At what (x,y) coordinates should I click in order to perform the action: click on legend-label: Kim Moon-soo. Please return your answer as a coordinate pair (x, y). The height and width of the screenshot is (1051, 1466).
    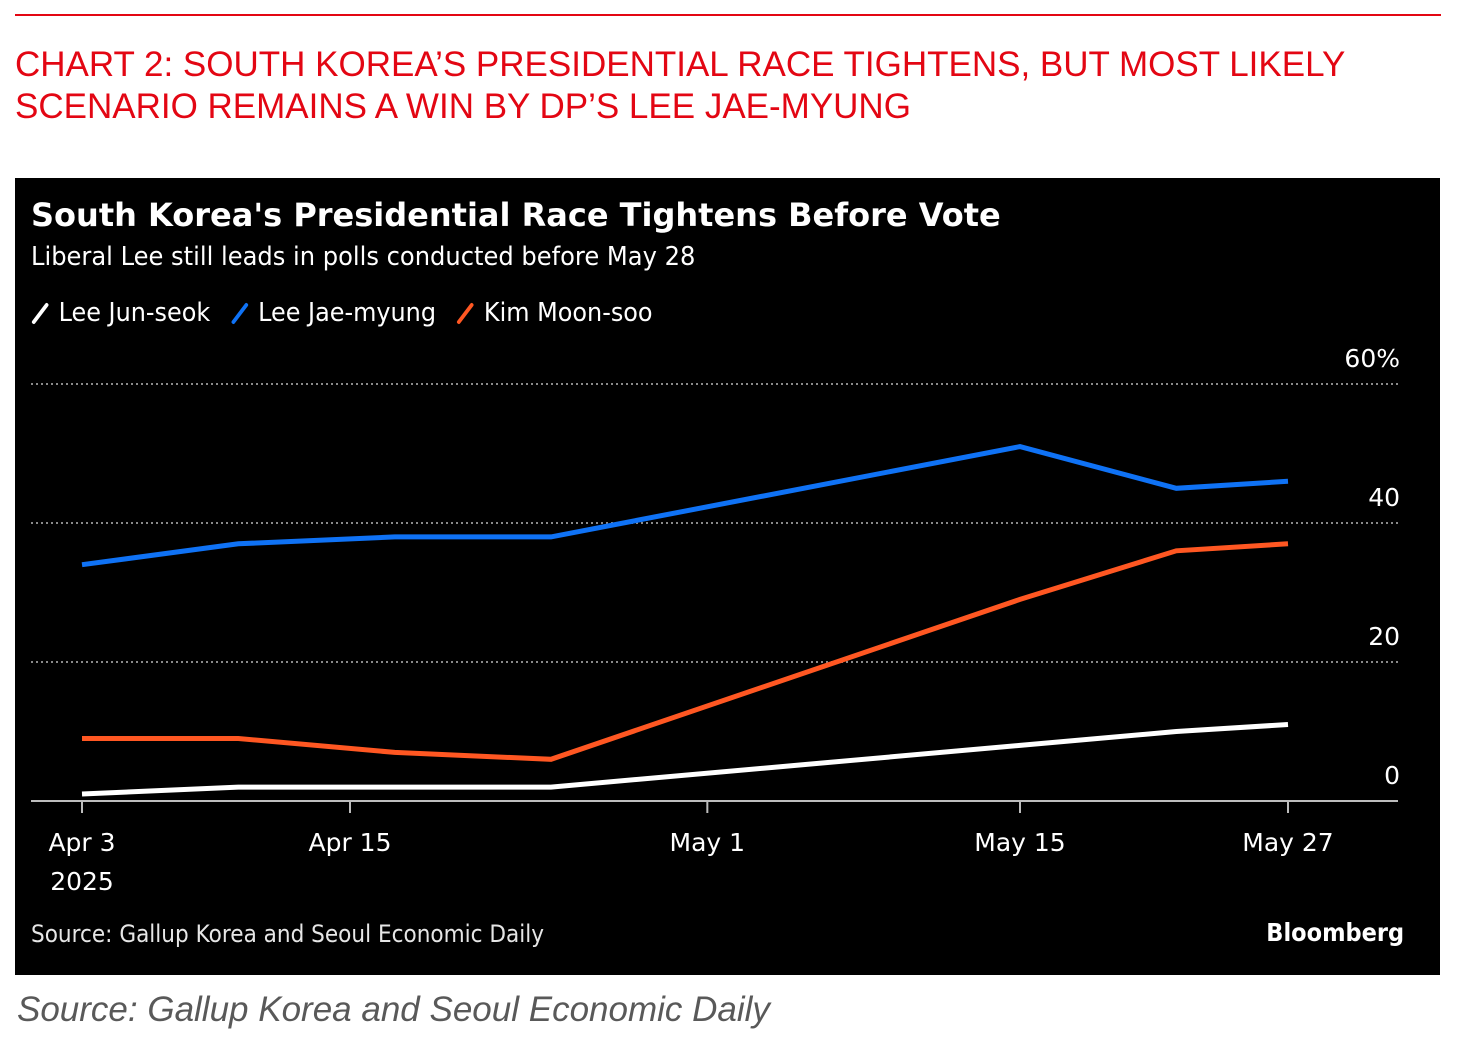
    Looking at the image, I should click on (568, 313).